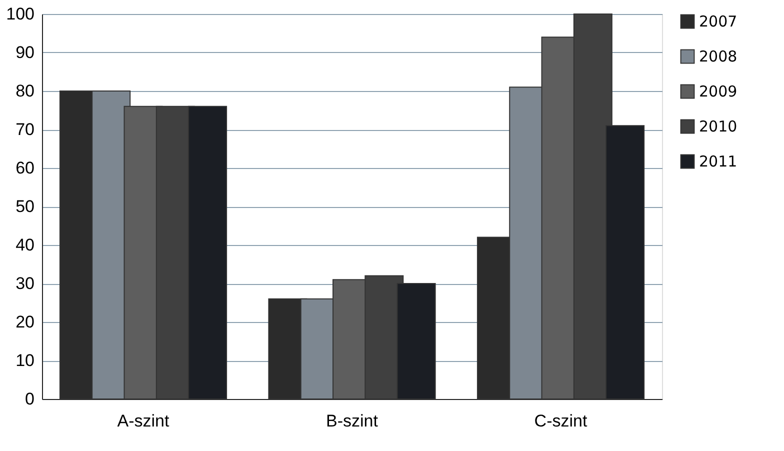  What do you see at coordinates (20, 14) in the screenshot?
I see `y-tick-label: 100` at bounding box center [20, 14].